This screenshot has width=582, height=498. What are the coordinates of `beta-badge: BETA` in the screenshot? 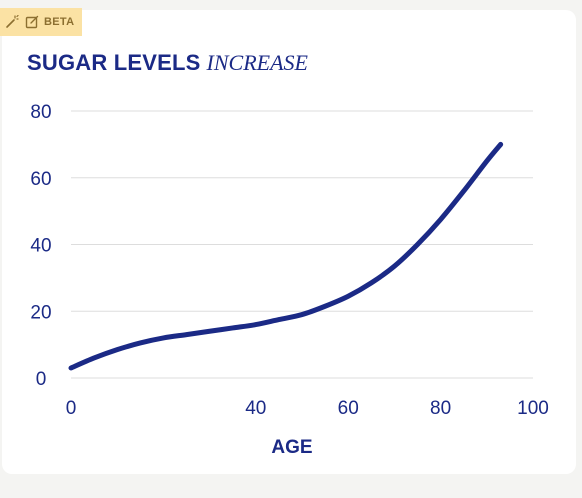 It's located at (41, 22).